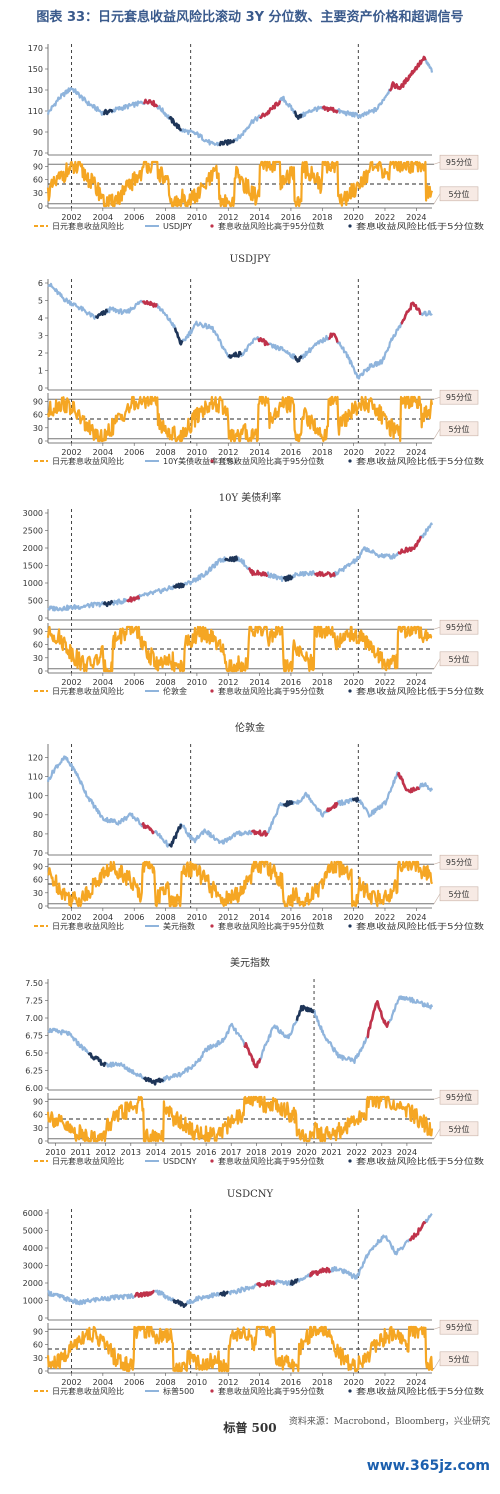 Image resolution: width=500 pixels, height=1494 pixels. I want to click on year-tick-label: 2018, so click(322, 1382).